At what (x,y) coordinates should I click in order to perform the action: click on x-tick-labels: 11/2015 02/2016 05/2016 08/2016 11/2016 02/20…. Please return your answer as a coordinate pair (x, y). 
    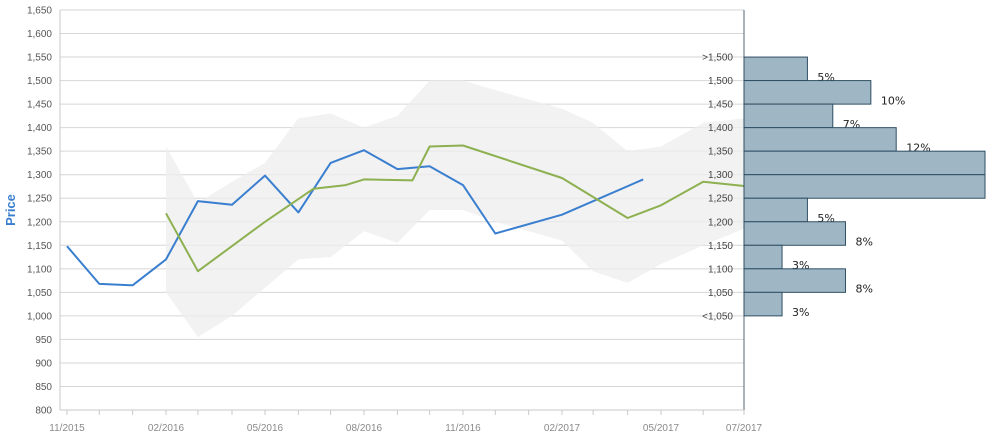
    Looking at the image, I should click on (406, 422).